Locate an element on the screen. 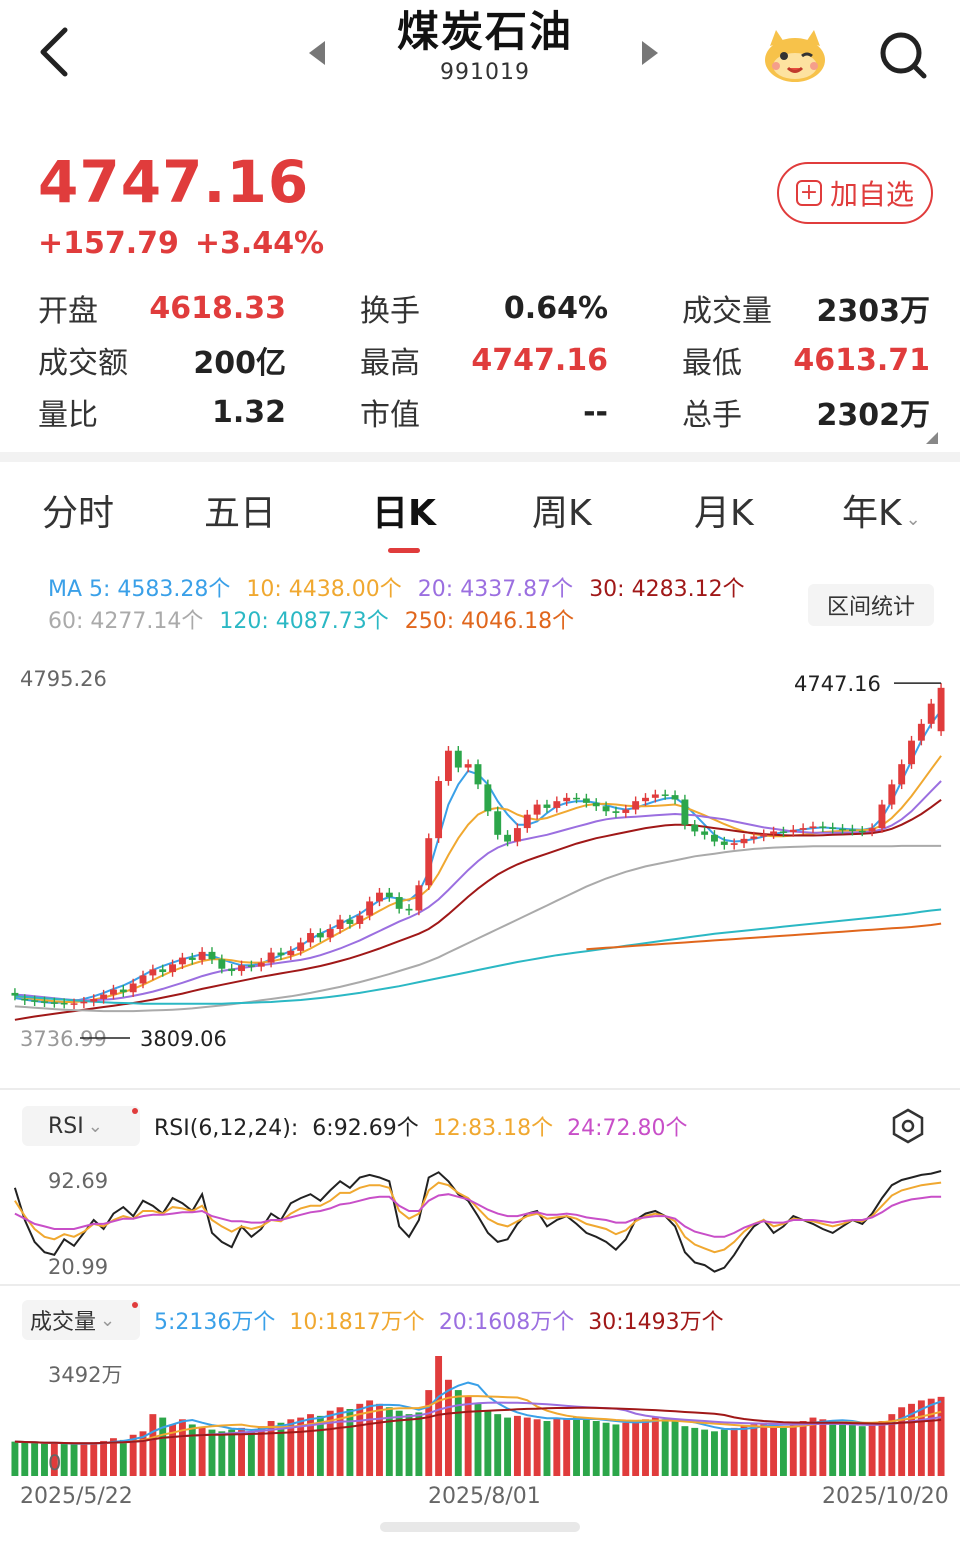 This screenshot has height=1541, width=960. range-stats-button: 区间统计 is located at coordinates (871, 605).